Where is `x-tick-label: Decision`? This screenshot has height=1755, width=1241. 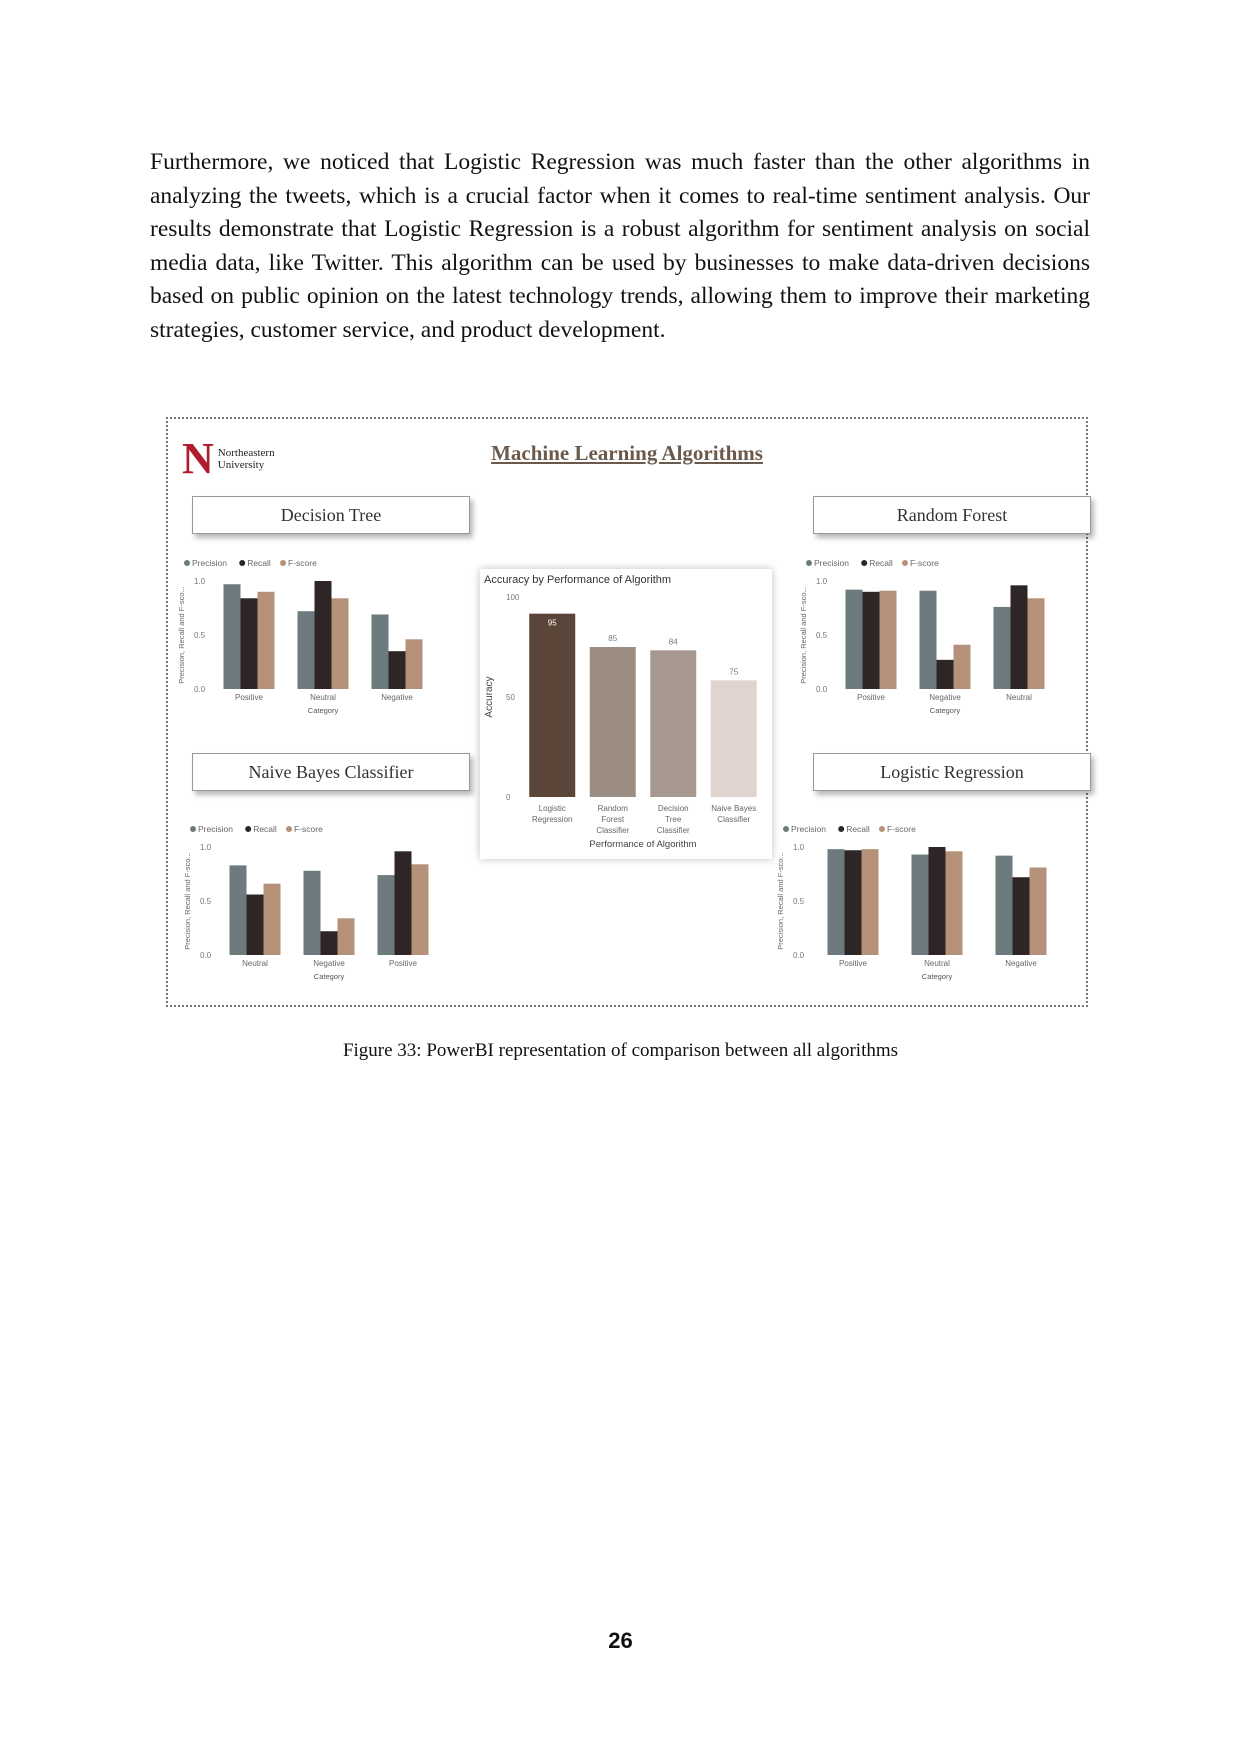
x-tick-label: Decision is located at coordinates (673, 808).